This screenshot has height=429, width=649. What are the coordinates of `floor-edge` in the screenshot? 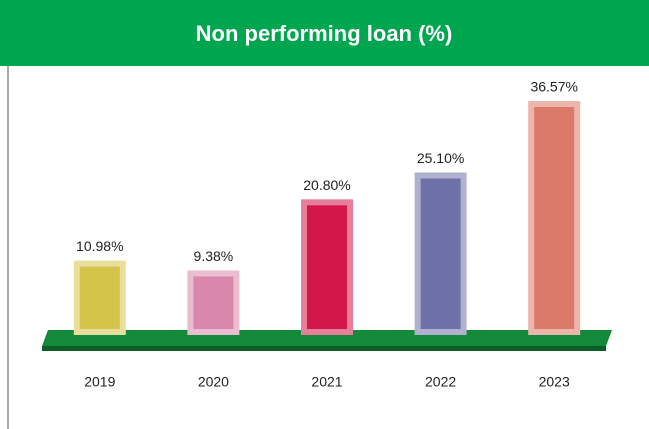 It's located at (324, 348).